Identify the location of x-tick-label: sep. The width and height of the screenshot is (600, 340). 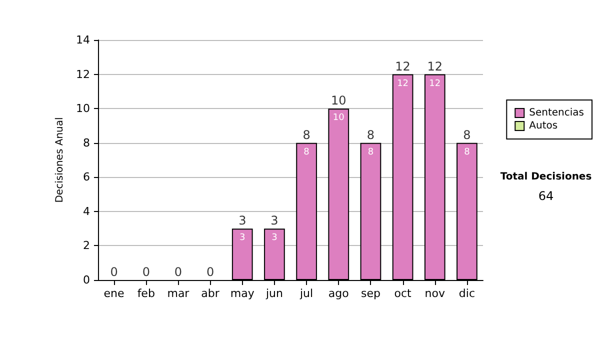
(370, 293).